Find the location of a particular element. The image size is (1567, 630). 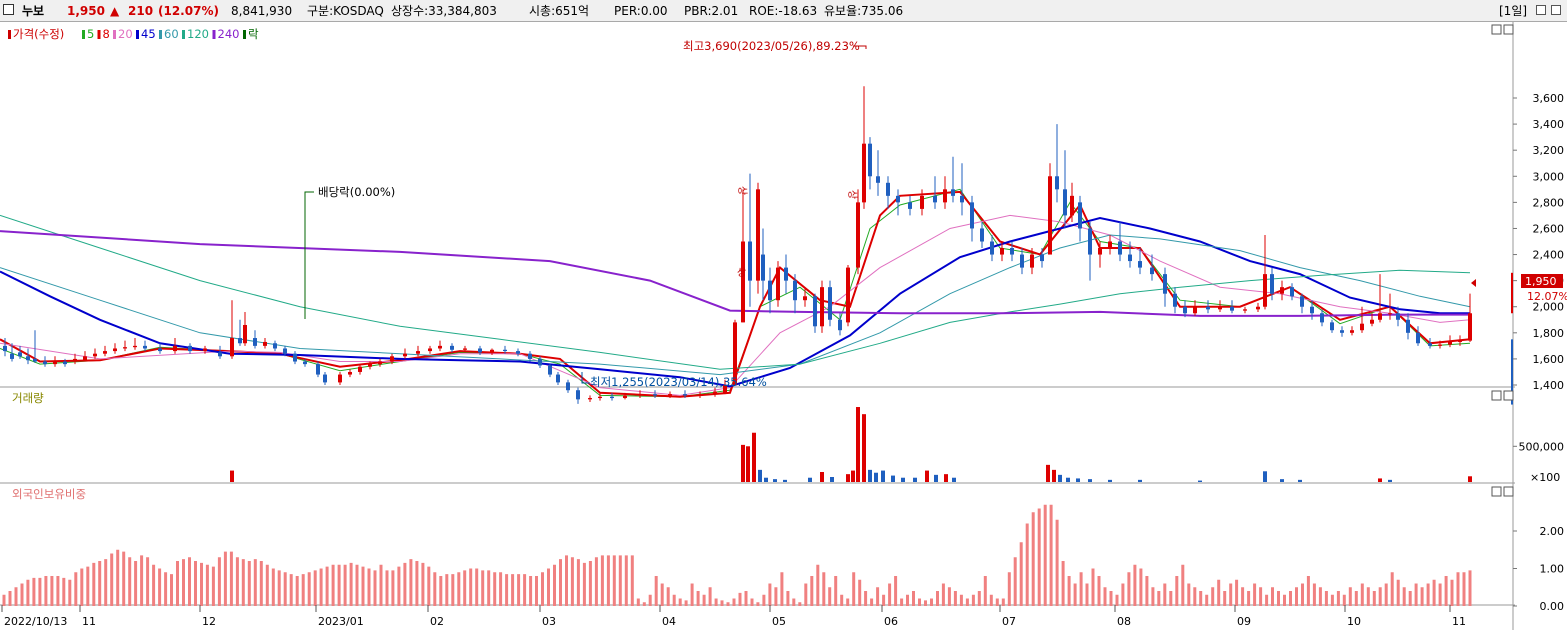

window-close-button is located at coordinates (1556, 10).